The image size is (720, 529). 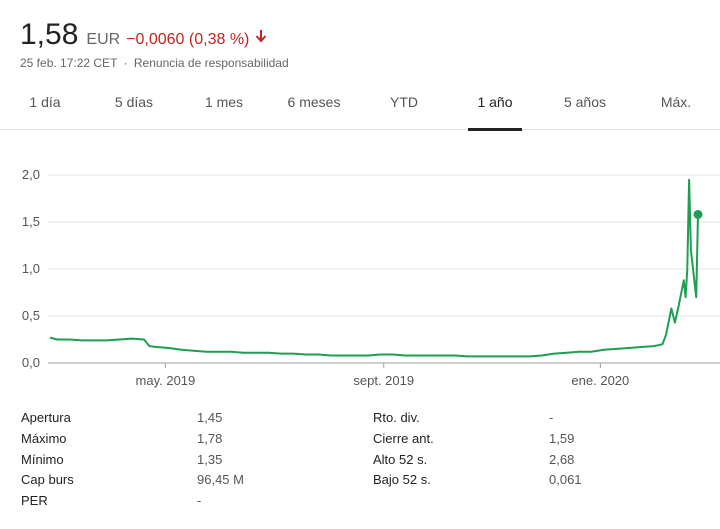 What do you see at coordinates (31, 268) in the screenshot?
I see `y-tick-label: 1,0` at bounding box center [31, 268].